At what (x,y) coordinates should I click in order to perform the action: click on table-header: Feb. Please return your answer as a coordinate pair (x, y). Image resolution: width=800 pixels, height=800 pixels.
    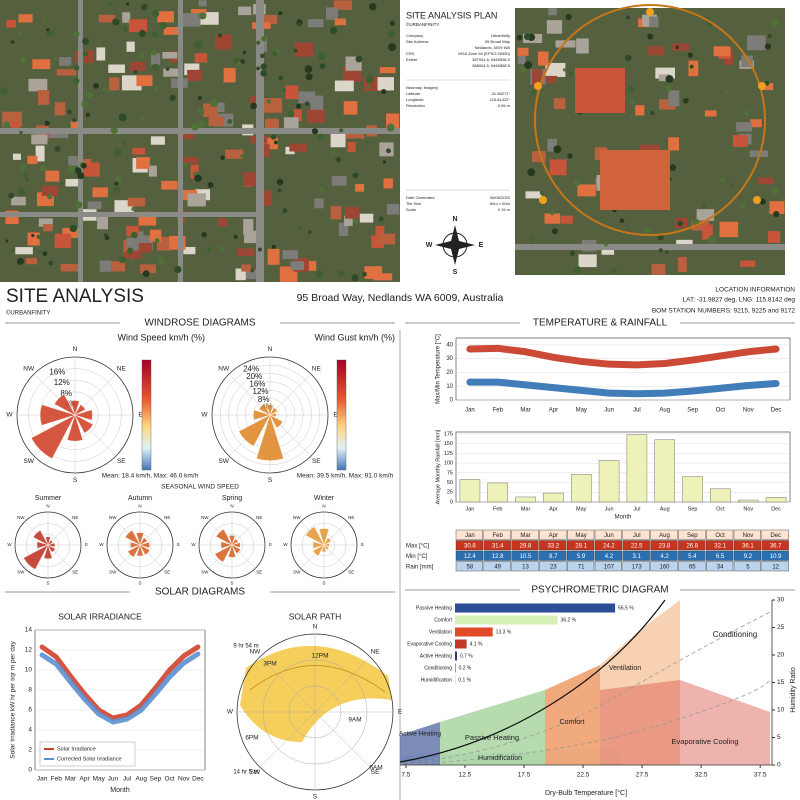
    Looking at the image, I should click on (498, 536).